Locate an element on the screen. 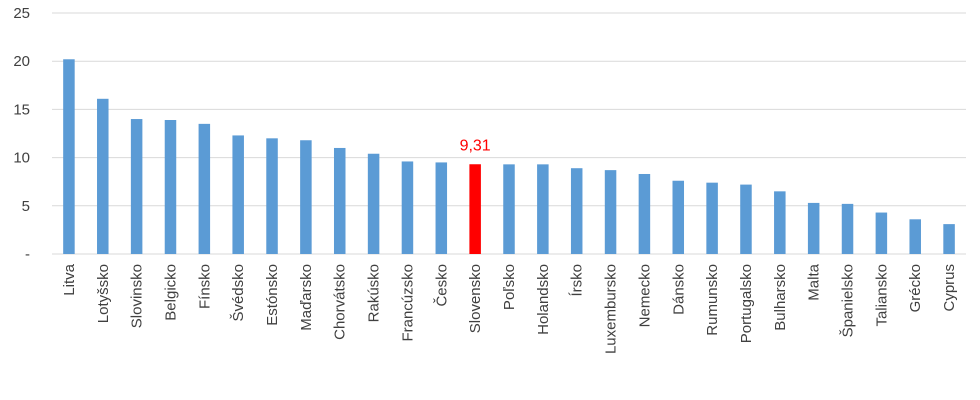 This screenshot has width=980, height=400. x-tick-label: Holandsko is located at coordinates (543, 299).